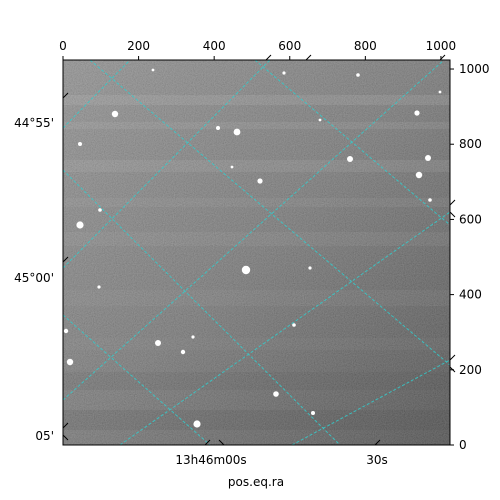 This screenshot has height=500, width=500. I want to click on x-axis-label: pos.eq.ra, so click(256, 482).